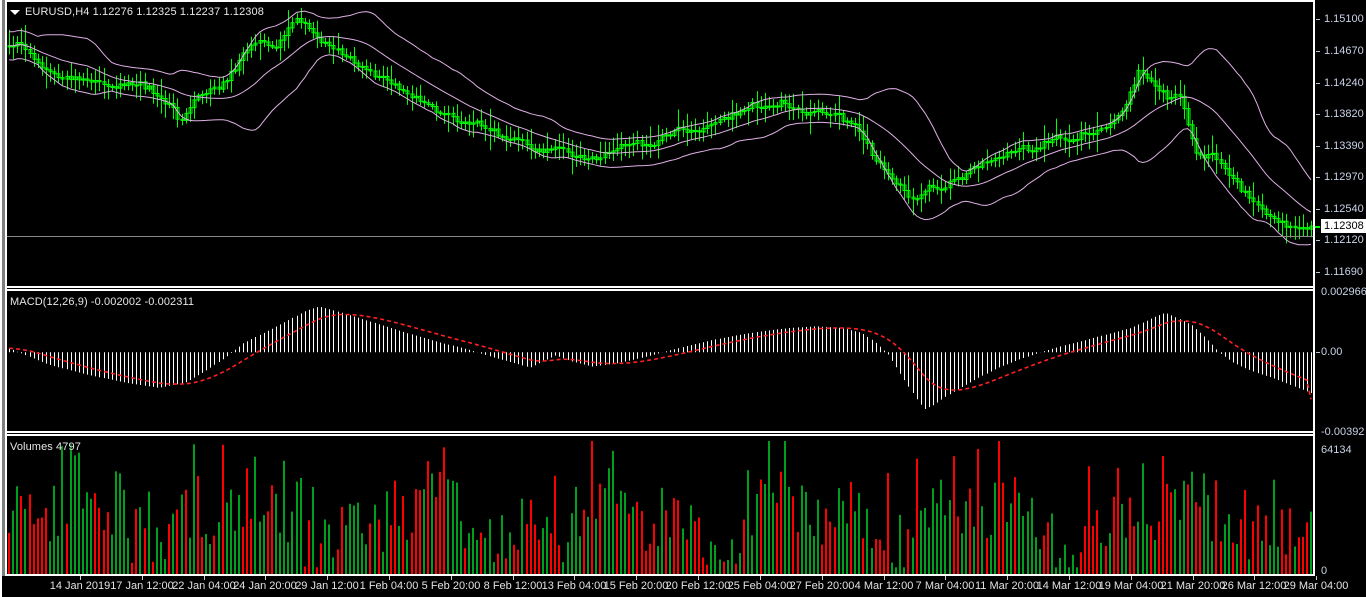 The image size is (1366, 597). I want to click on time-axis-label: 22 Jan 04:00, so click(204, 586).